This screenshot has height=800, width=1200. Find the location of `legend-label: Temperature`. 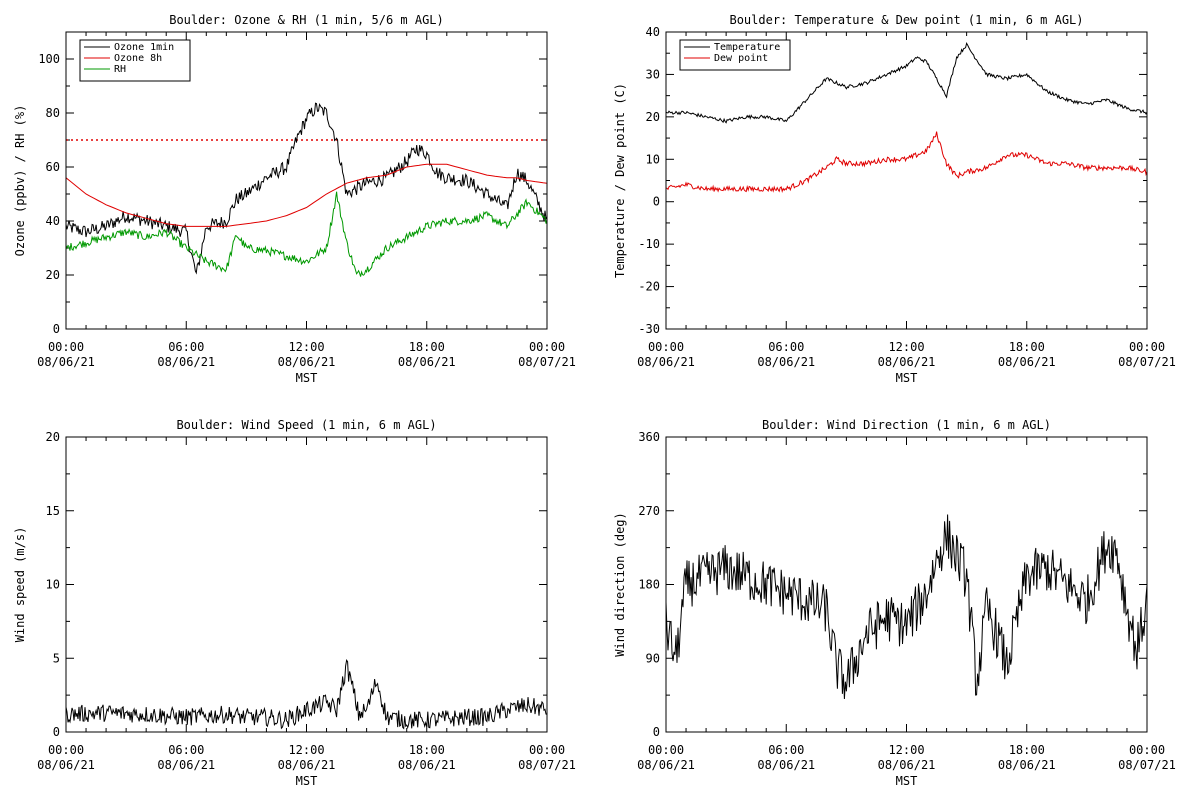

legend-label: Temperature is located at coordinates (747, 47).